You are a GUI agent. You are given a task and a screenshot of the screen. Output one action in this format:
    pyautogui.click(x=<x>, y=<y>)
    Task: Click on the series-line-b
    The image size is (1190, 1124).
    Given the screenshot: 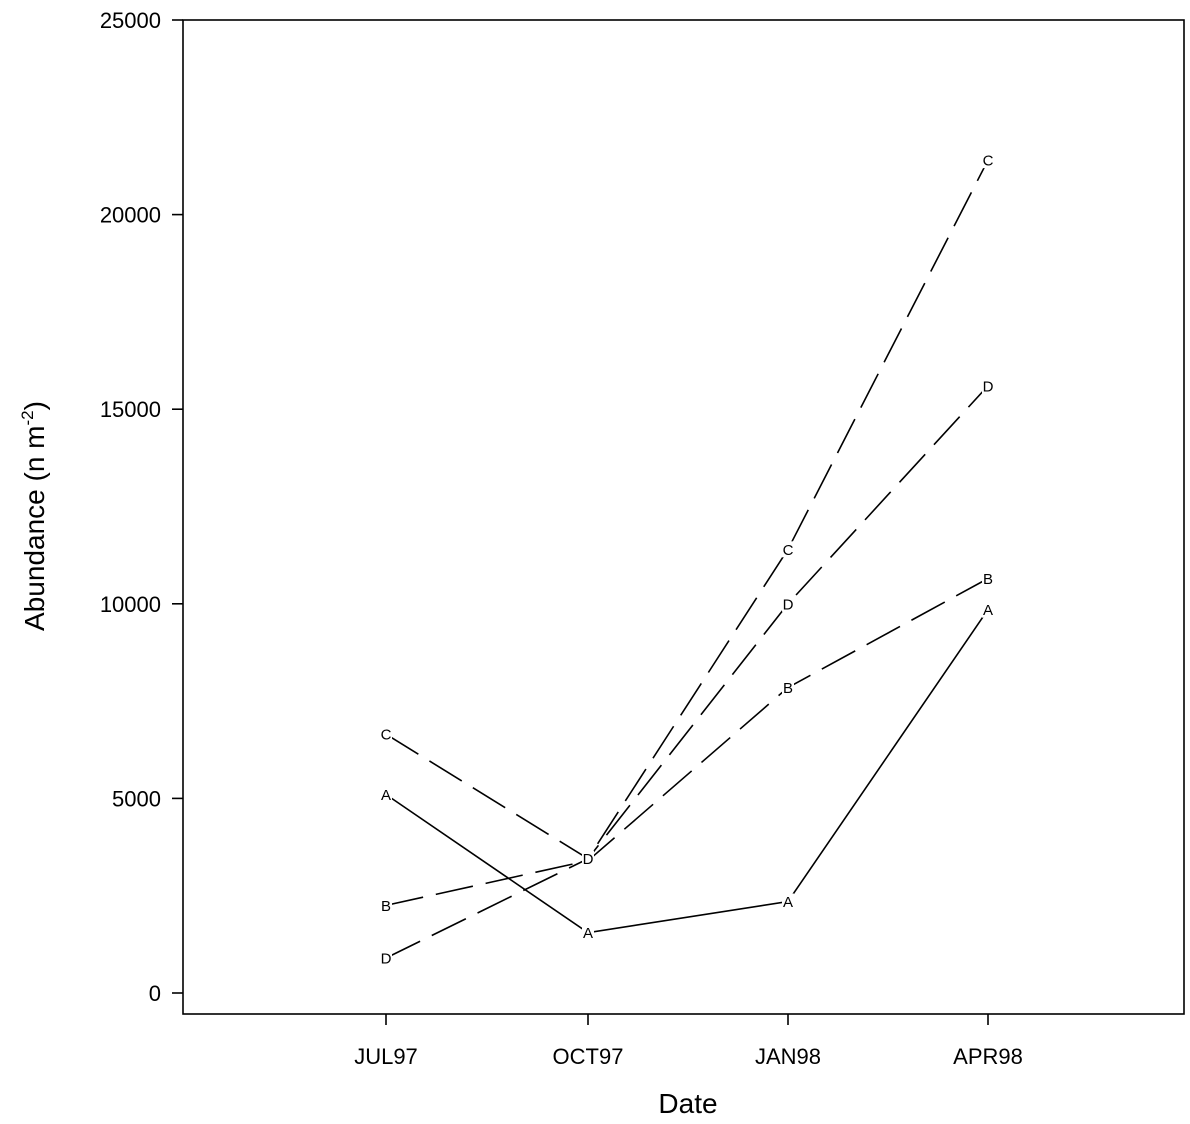 What is the action you would take?
    pyautogui.click(x=687, y=742)
    